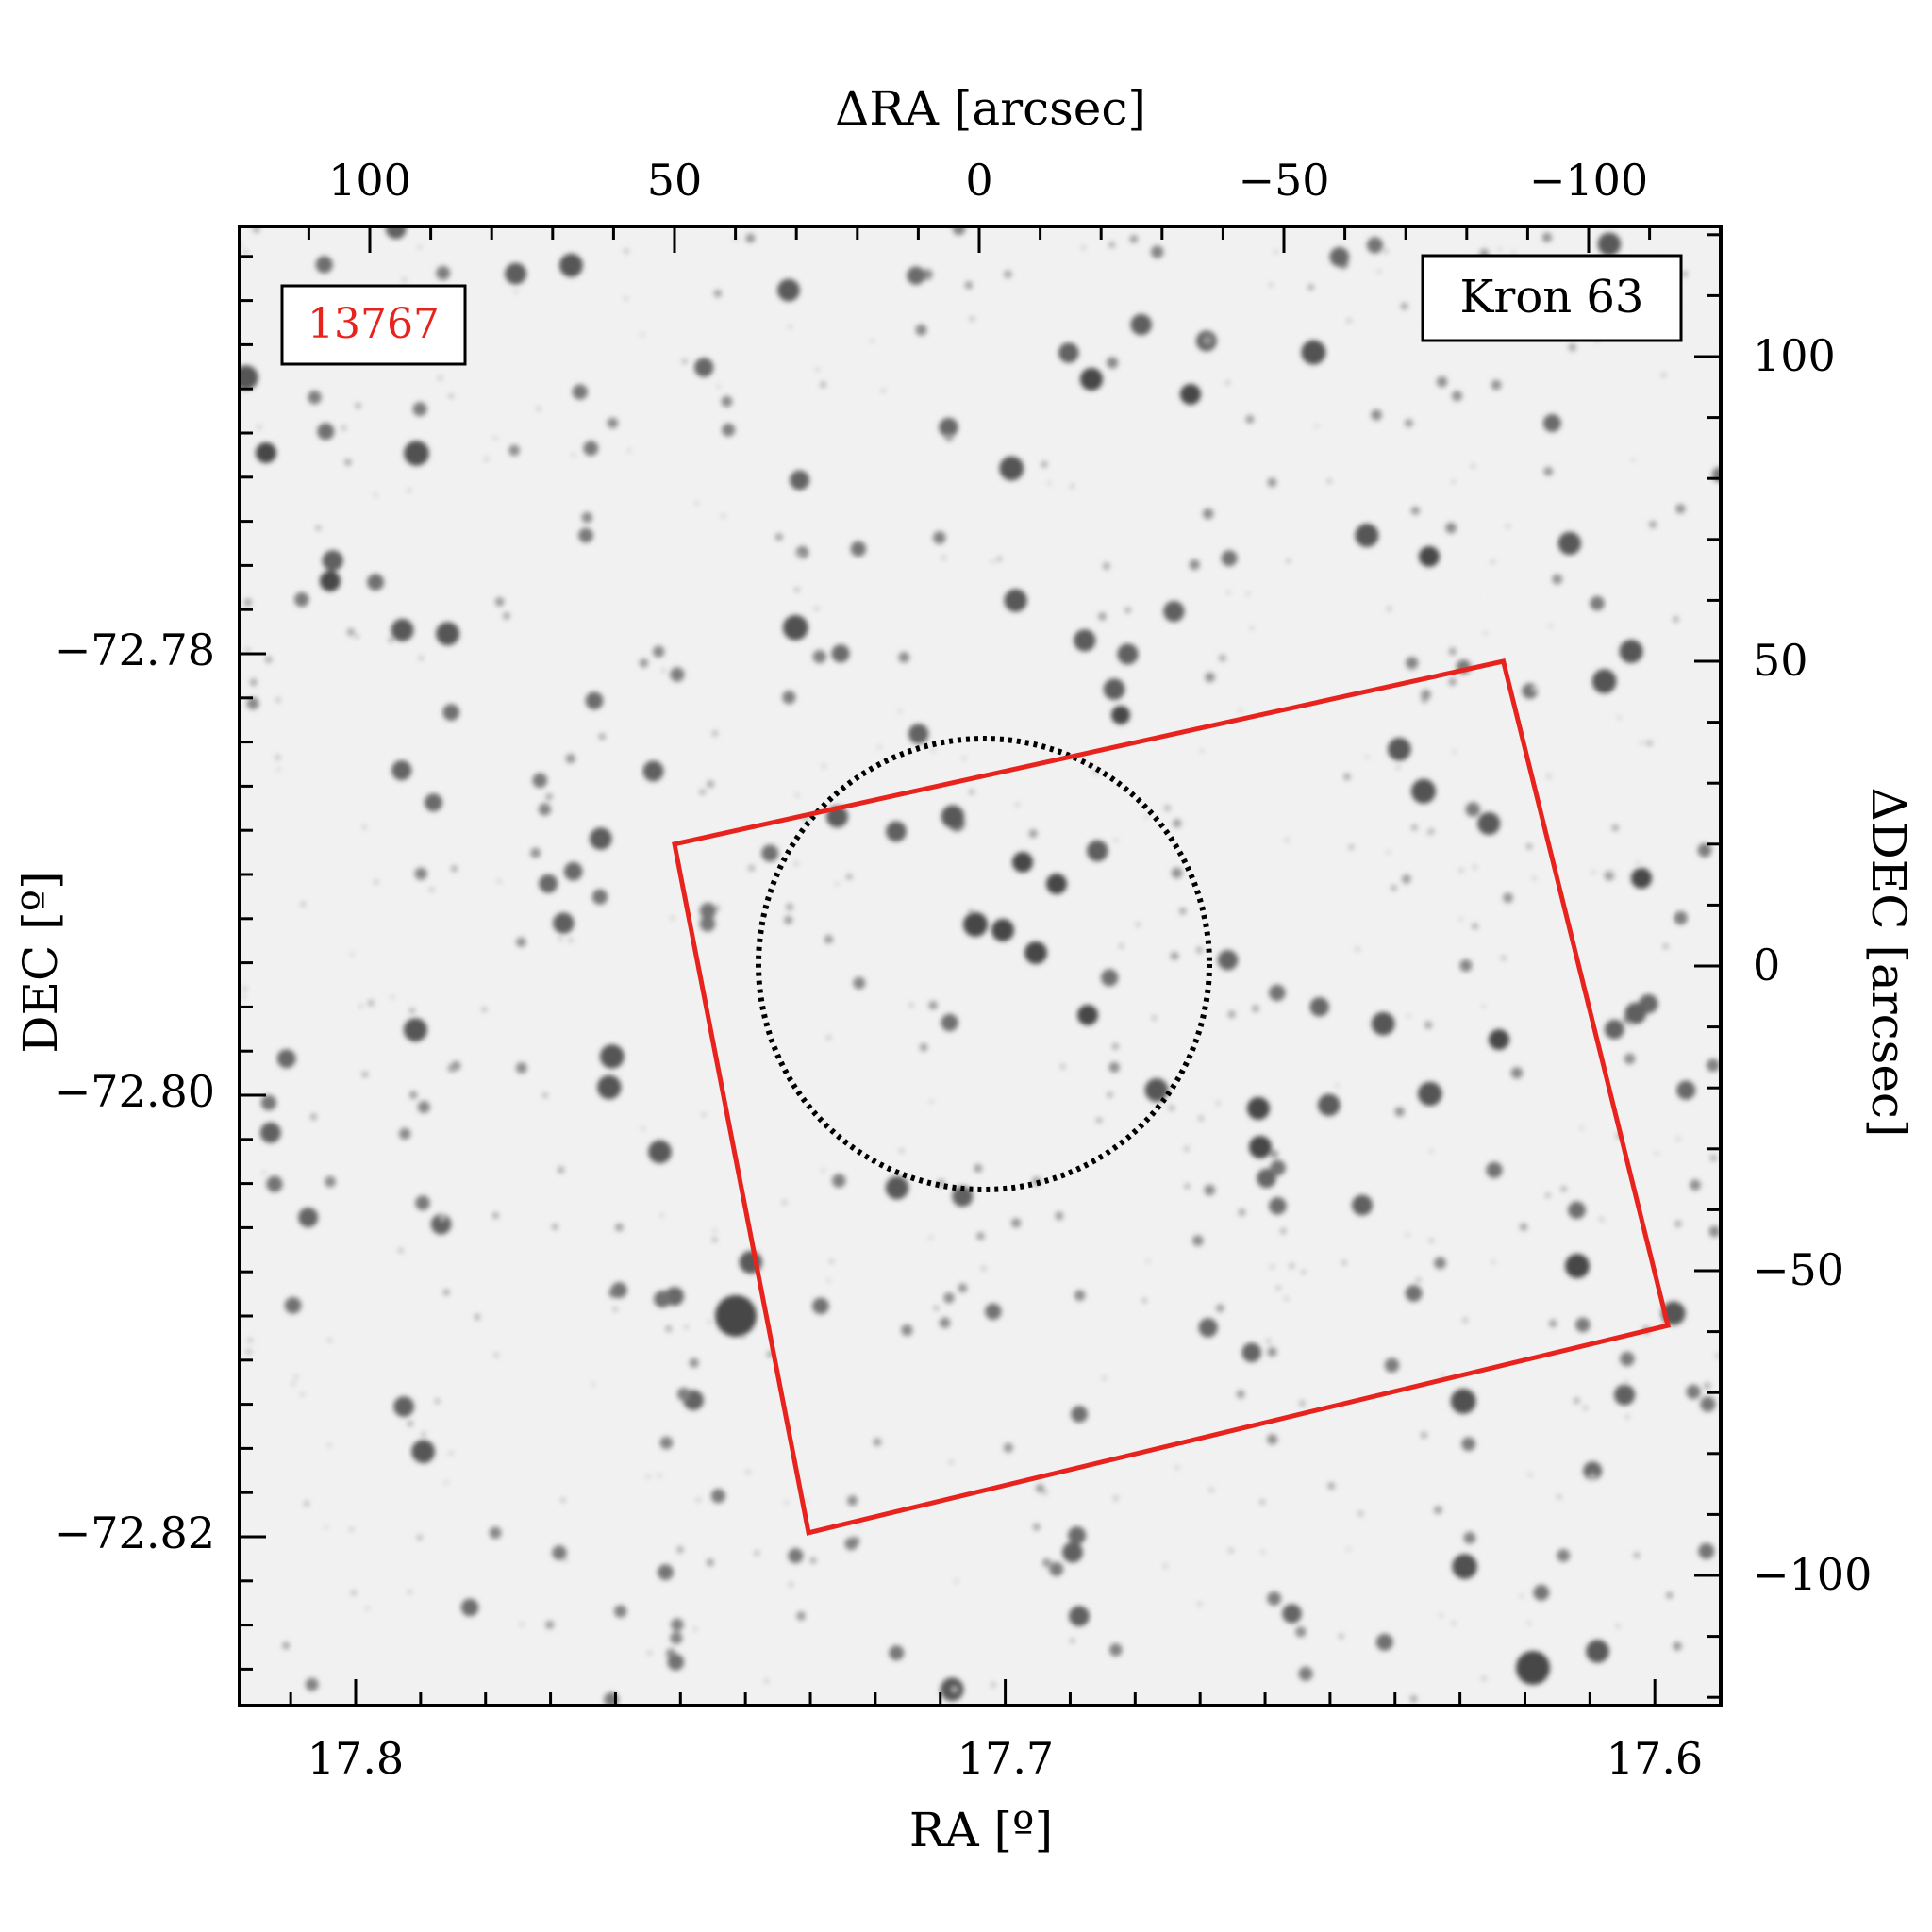 Image resolution: width=1932 pixels, height=1932 pixels. I want to click on tick-label-bottom-1: 17.7, so click(1006, 1758).